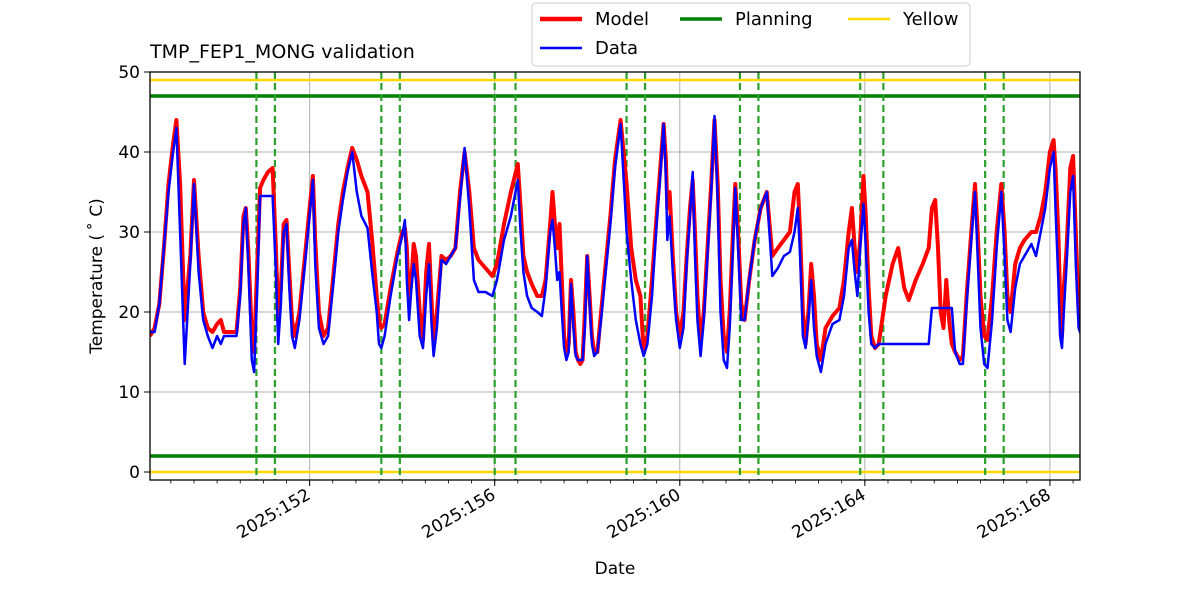 The height and width of the screenshot is (600, 1200). Describe the element at coordinates (774, 19) in the screenshot. I see `legend-label-planning: Planning` at that location.